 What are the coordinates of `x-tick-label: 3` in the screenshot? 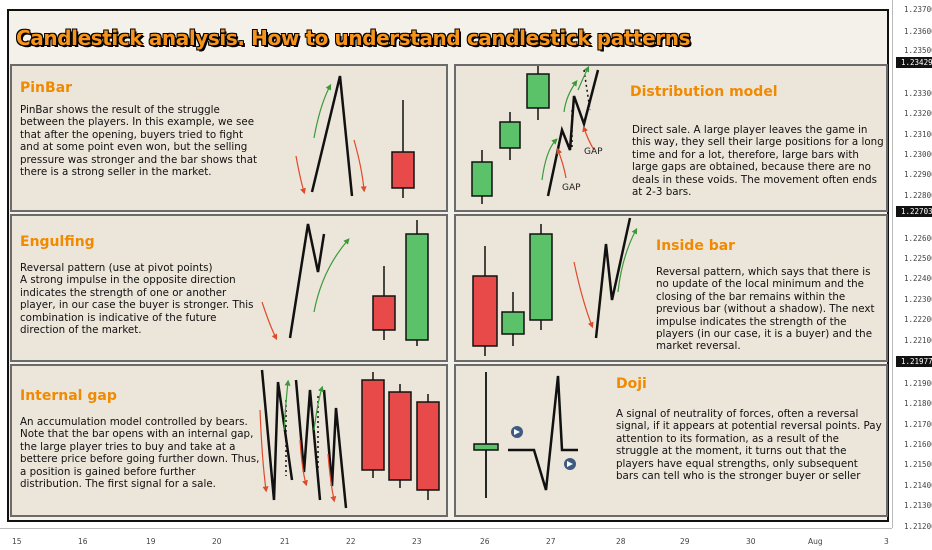 It's located at (886, 541).